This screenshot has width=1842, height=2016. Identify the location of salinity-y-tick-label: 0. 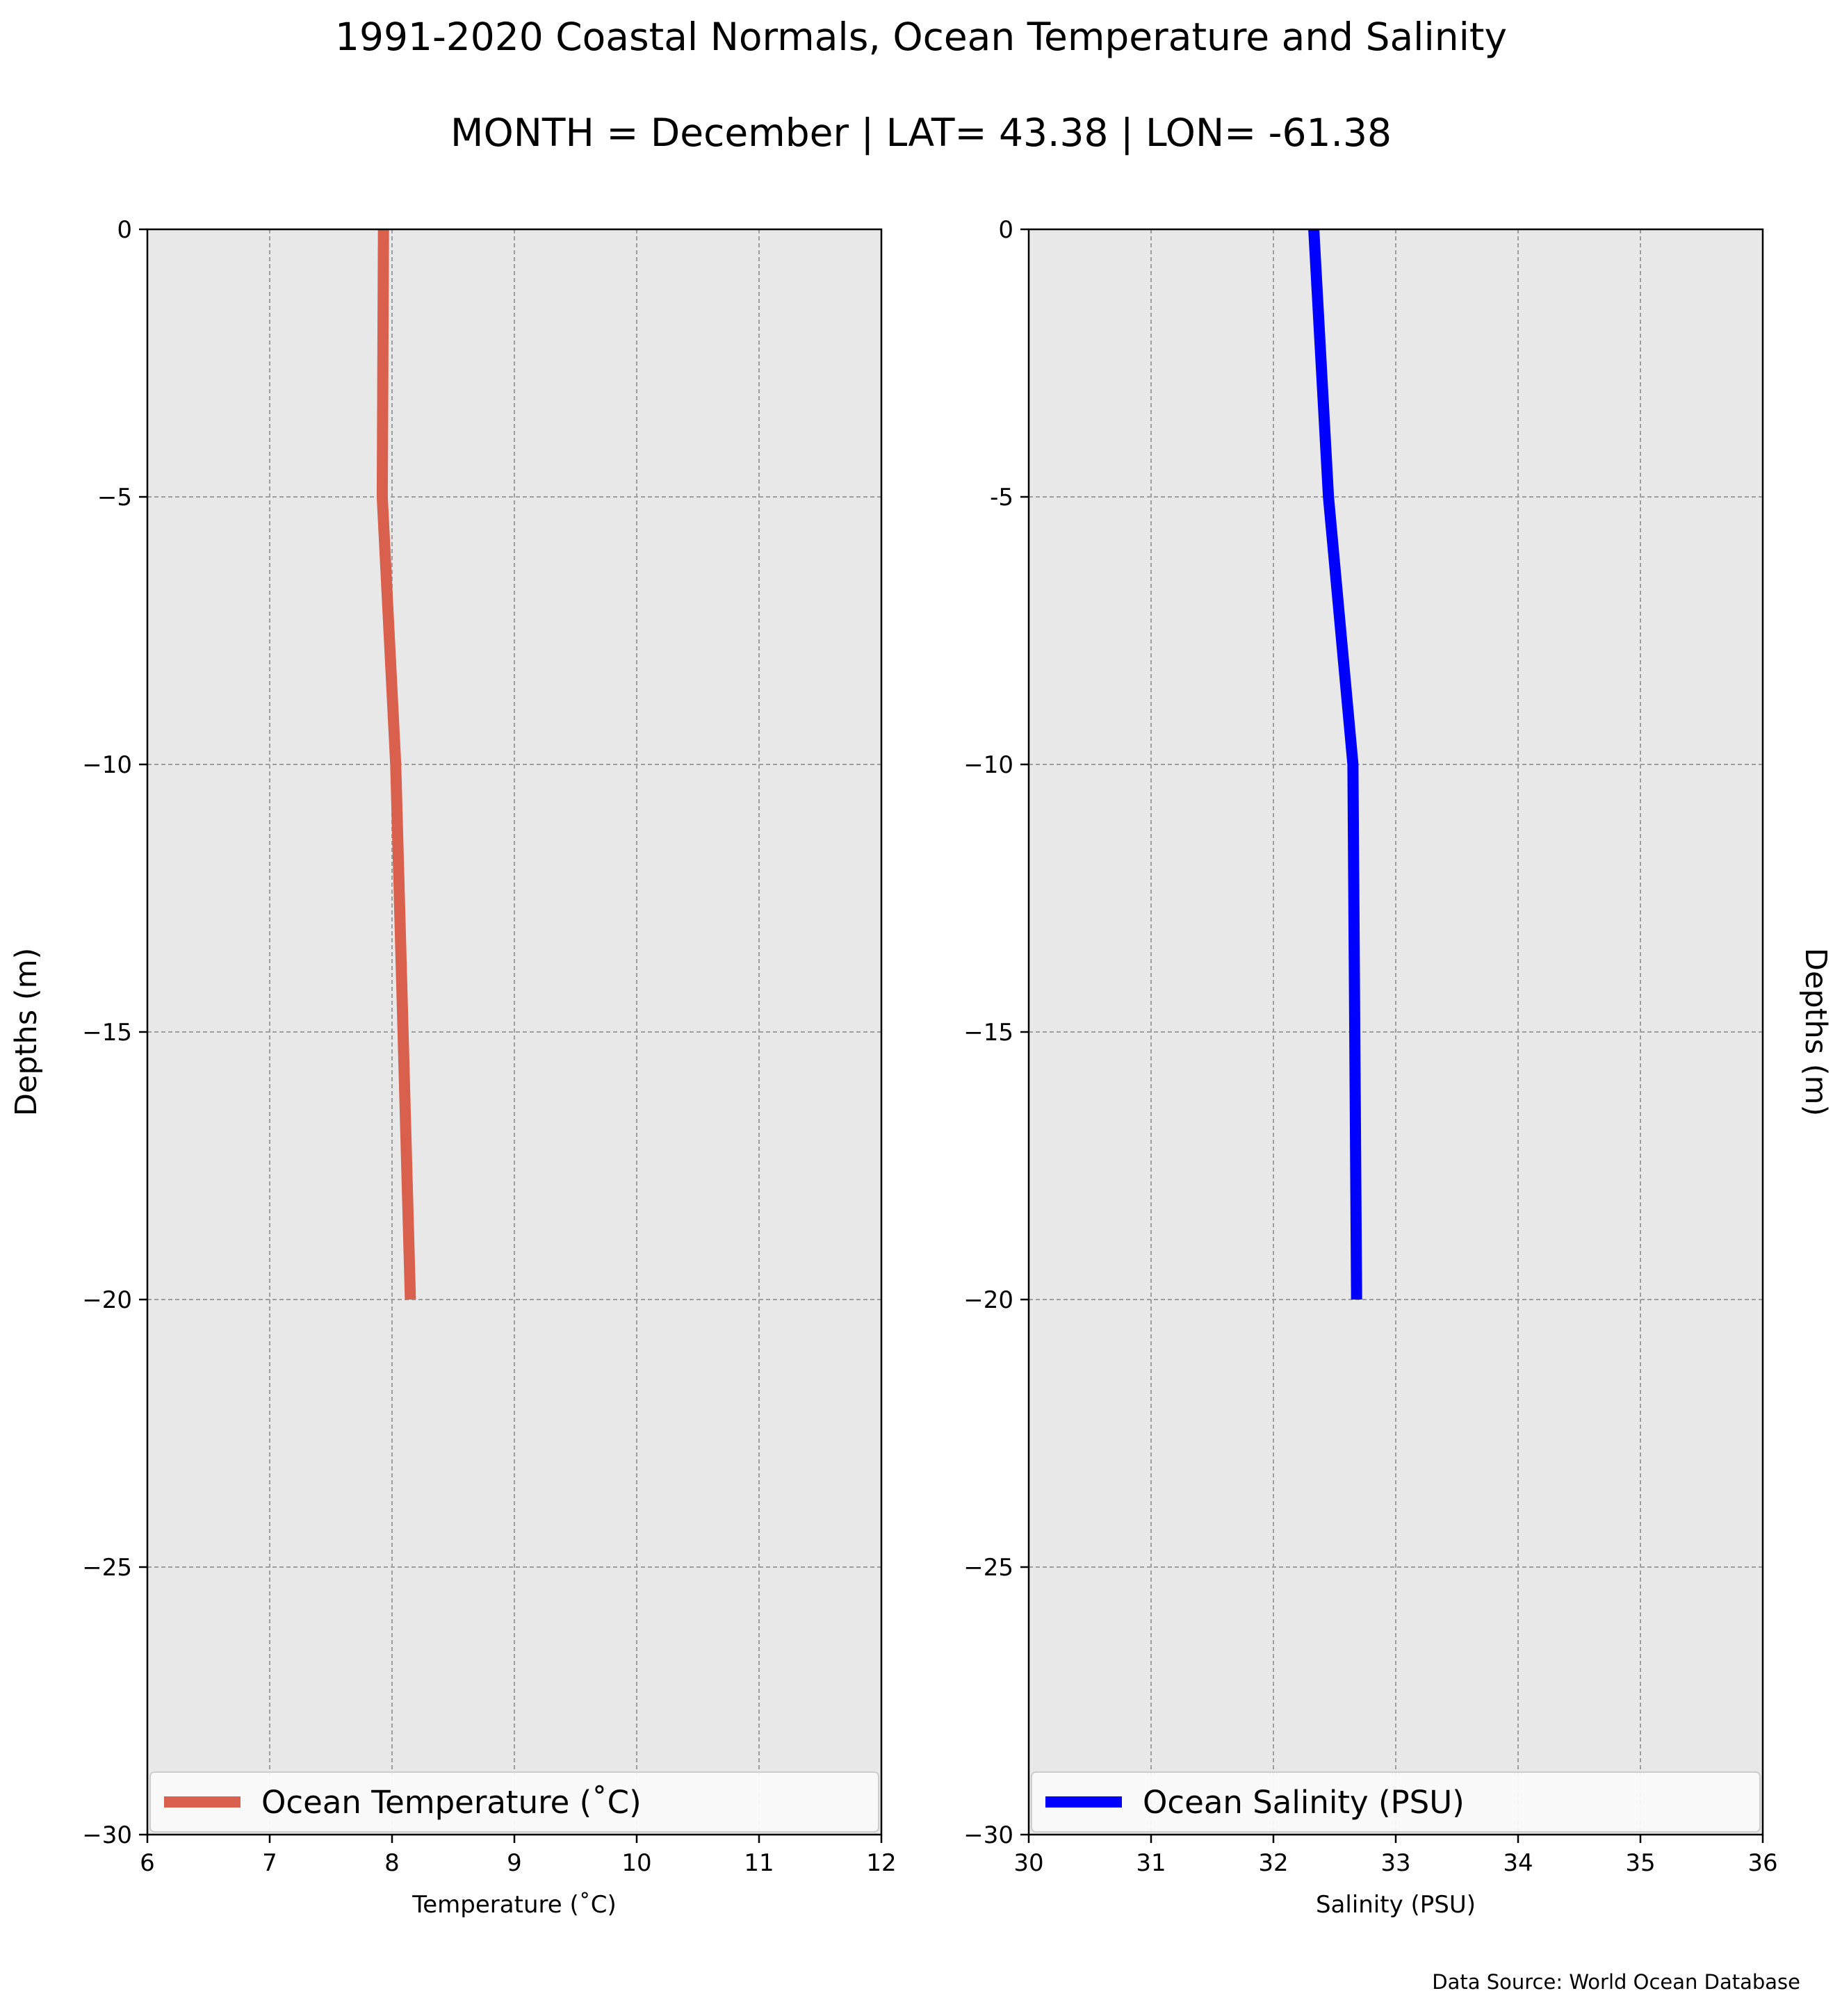
(1005, 230).